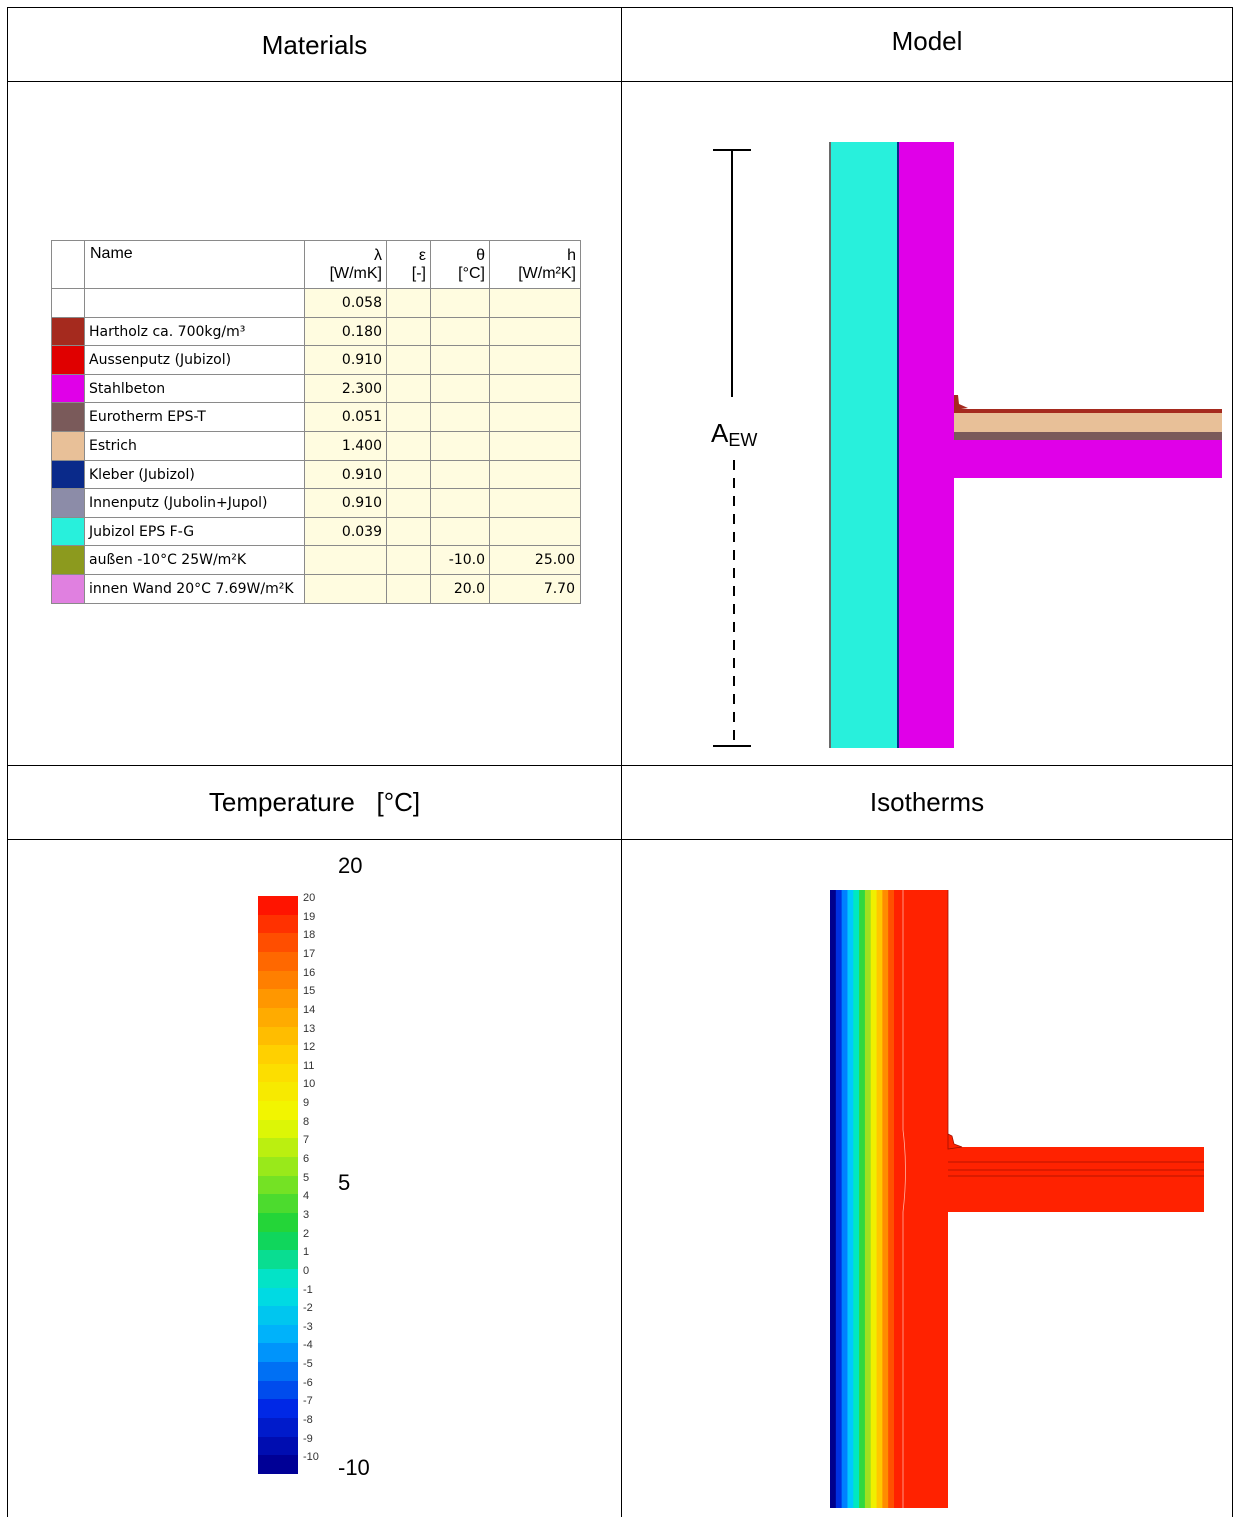  What do you see at coordinates (346, 388) in the screenshot?
I see `cell-lam: 2.300` at bounding box center [346, 388].